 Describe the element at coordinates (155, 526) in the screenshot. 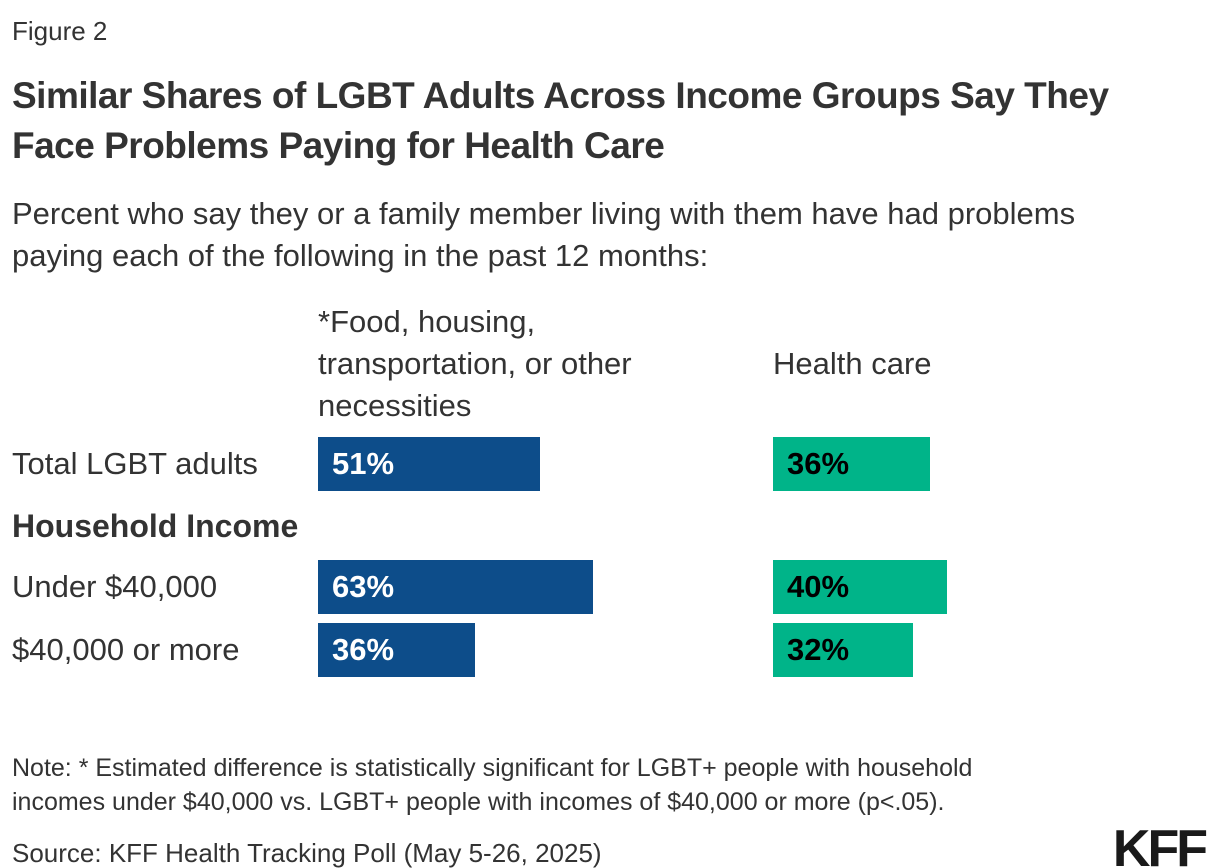

I see `section-label-household-income: Household Income` at that location.